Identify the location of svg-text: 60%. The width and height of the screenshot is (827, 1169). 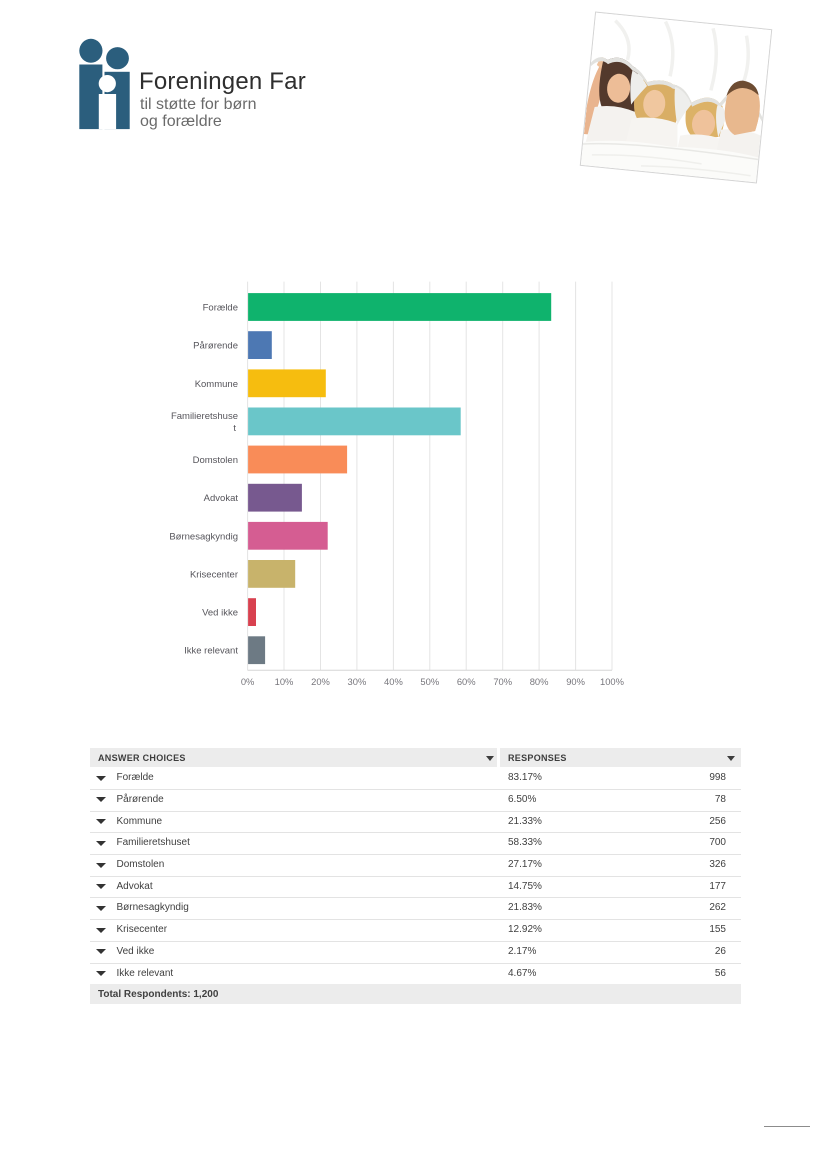
(466, 681).